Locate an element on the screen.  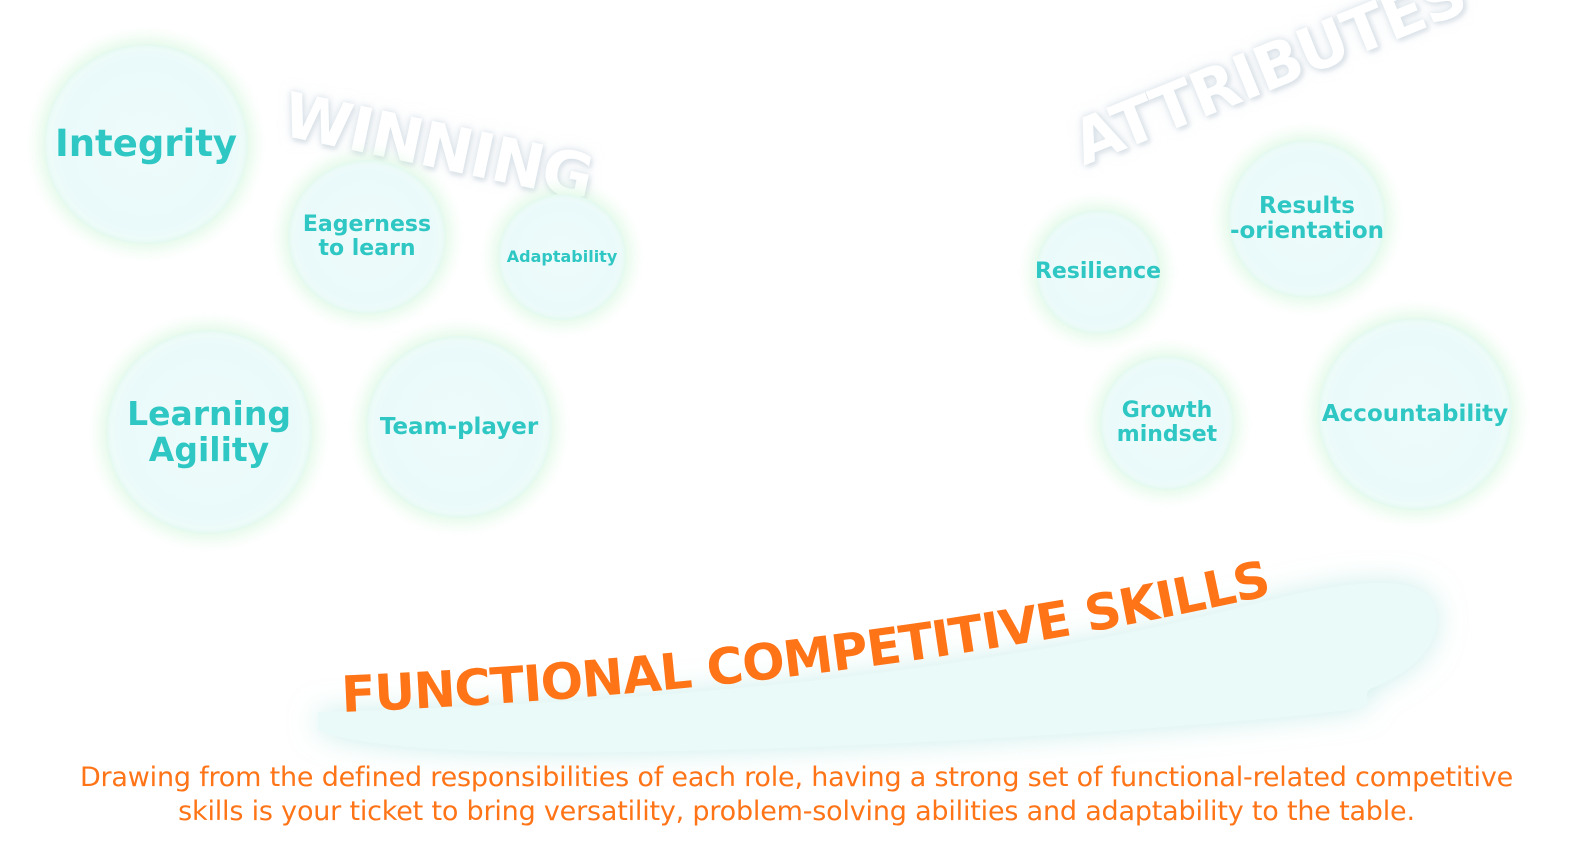
swoosh-shape is located at coordinates (877, 668).